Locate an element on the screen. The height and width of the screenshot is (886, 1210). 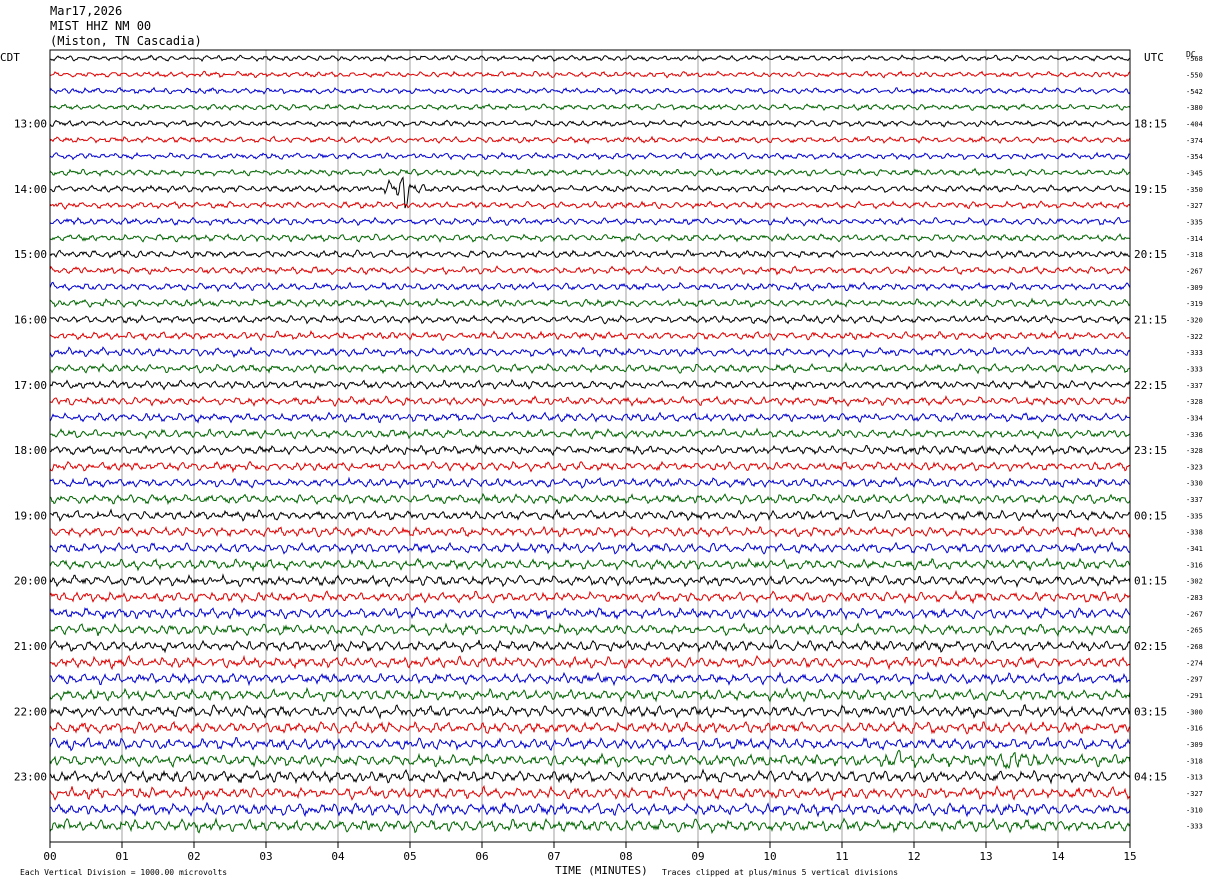
dc-offset-label: -322 is located at coordinates (1194, 337).